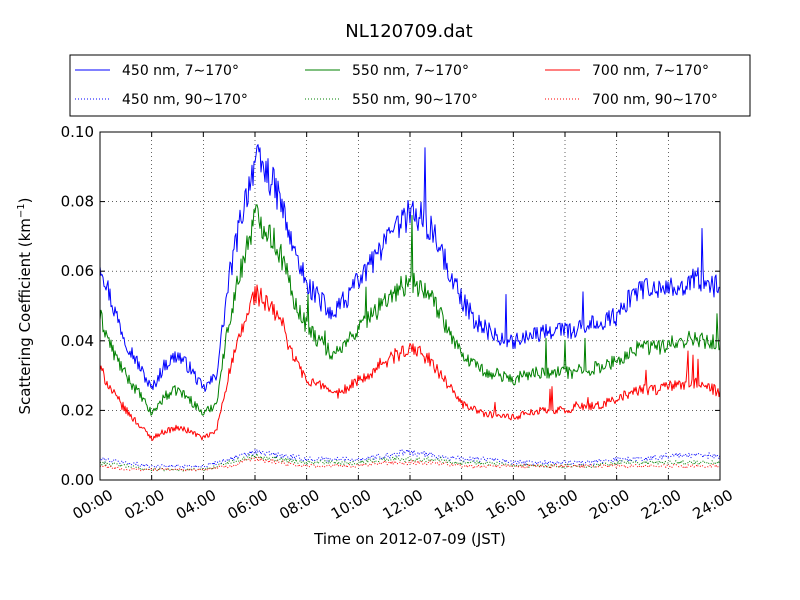 This screenshot has height=600, width=800. Describe the element at coordinates (77, 341) in the screenshot. I see `y-tick-label: 0.04` at that location.